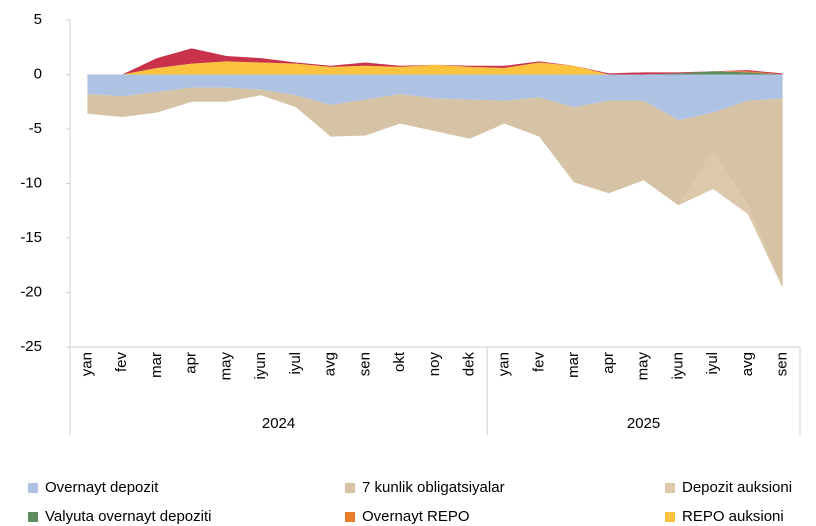 This screenshot has height=526, width=816. I want to click on x-tick-label: noy, so click(434, 364).